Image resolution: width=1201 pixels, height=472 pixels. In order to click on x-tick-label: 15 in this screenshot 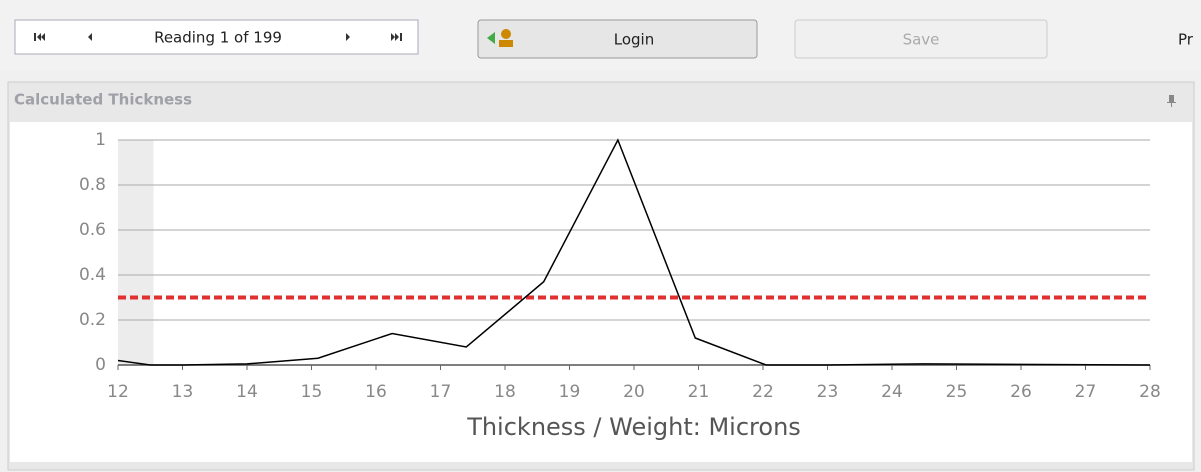, I will do `click(312, 392)`.